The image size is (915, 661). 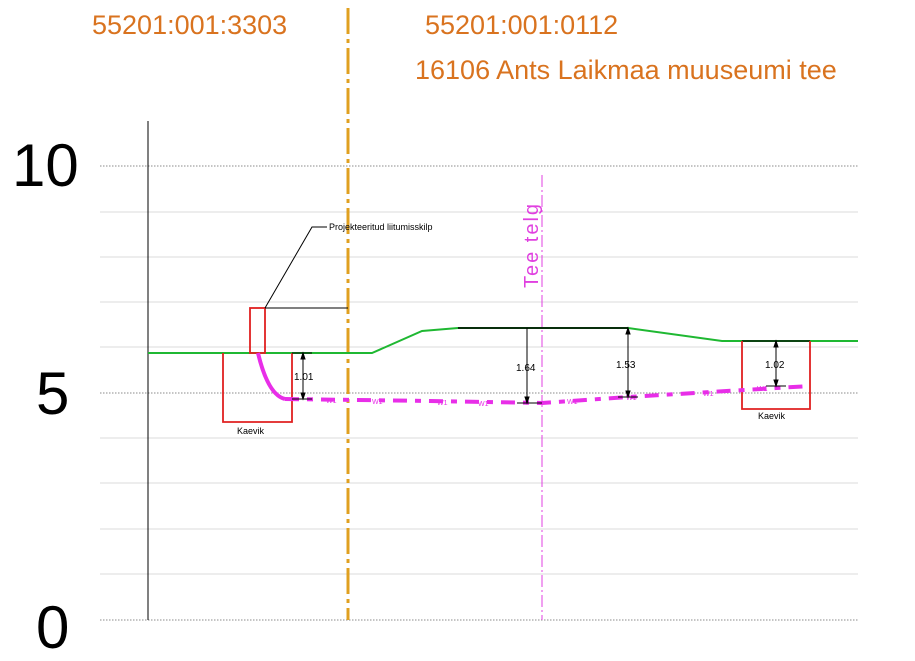 I want to click on water-pipe-line, so click(x=547, y=395).